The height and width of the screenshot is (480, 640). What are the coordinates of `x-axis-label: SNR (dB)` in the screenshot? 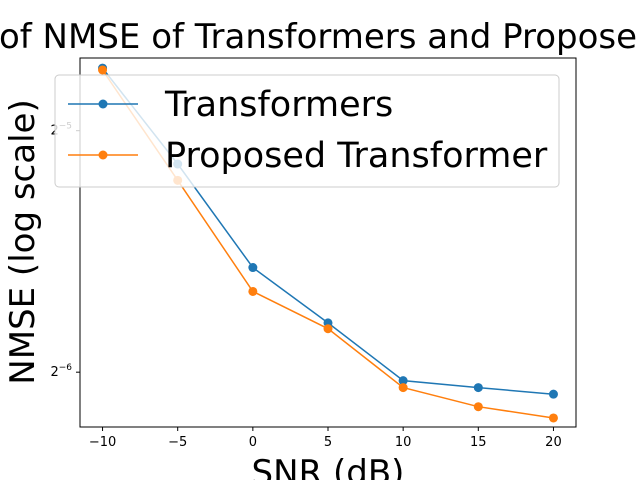 It's located at (328, 466).